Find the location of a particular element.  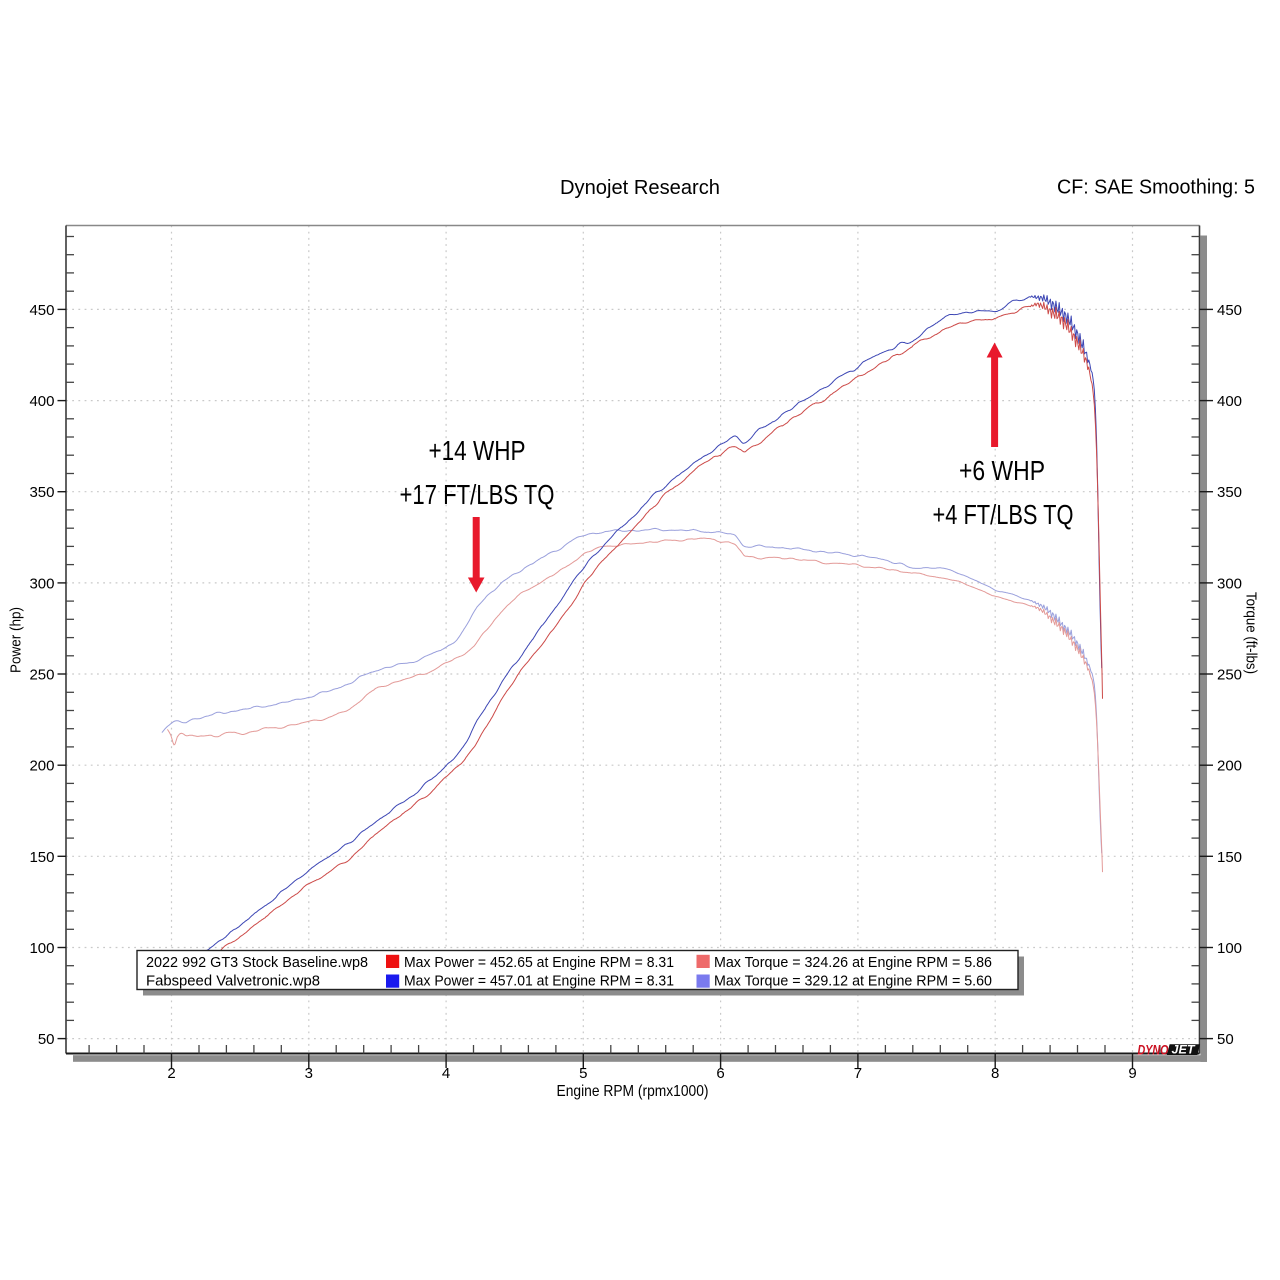

svg-text:Max Power = 452.65 at Engine R: Max Power = 452.65 at Engine RPM = 8.31 is located at coordinates (539, 962).